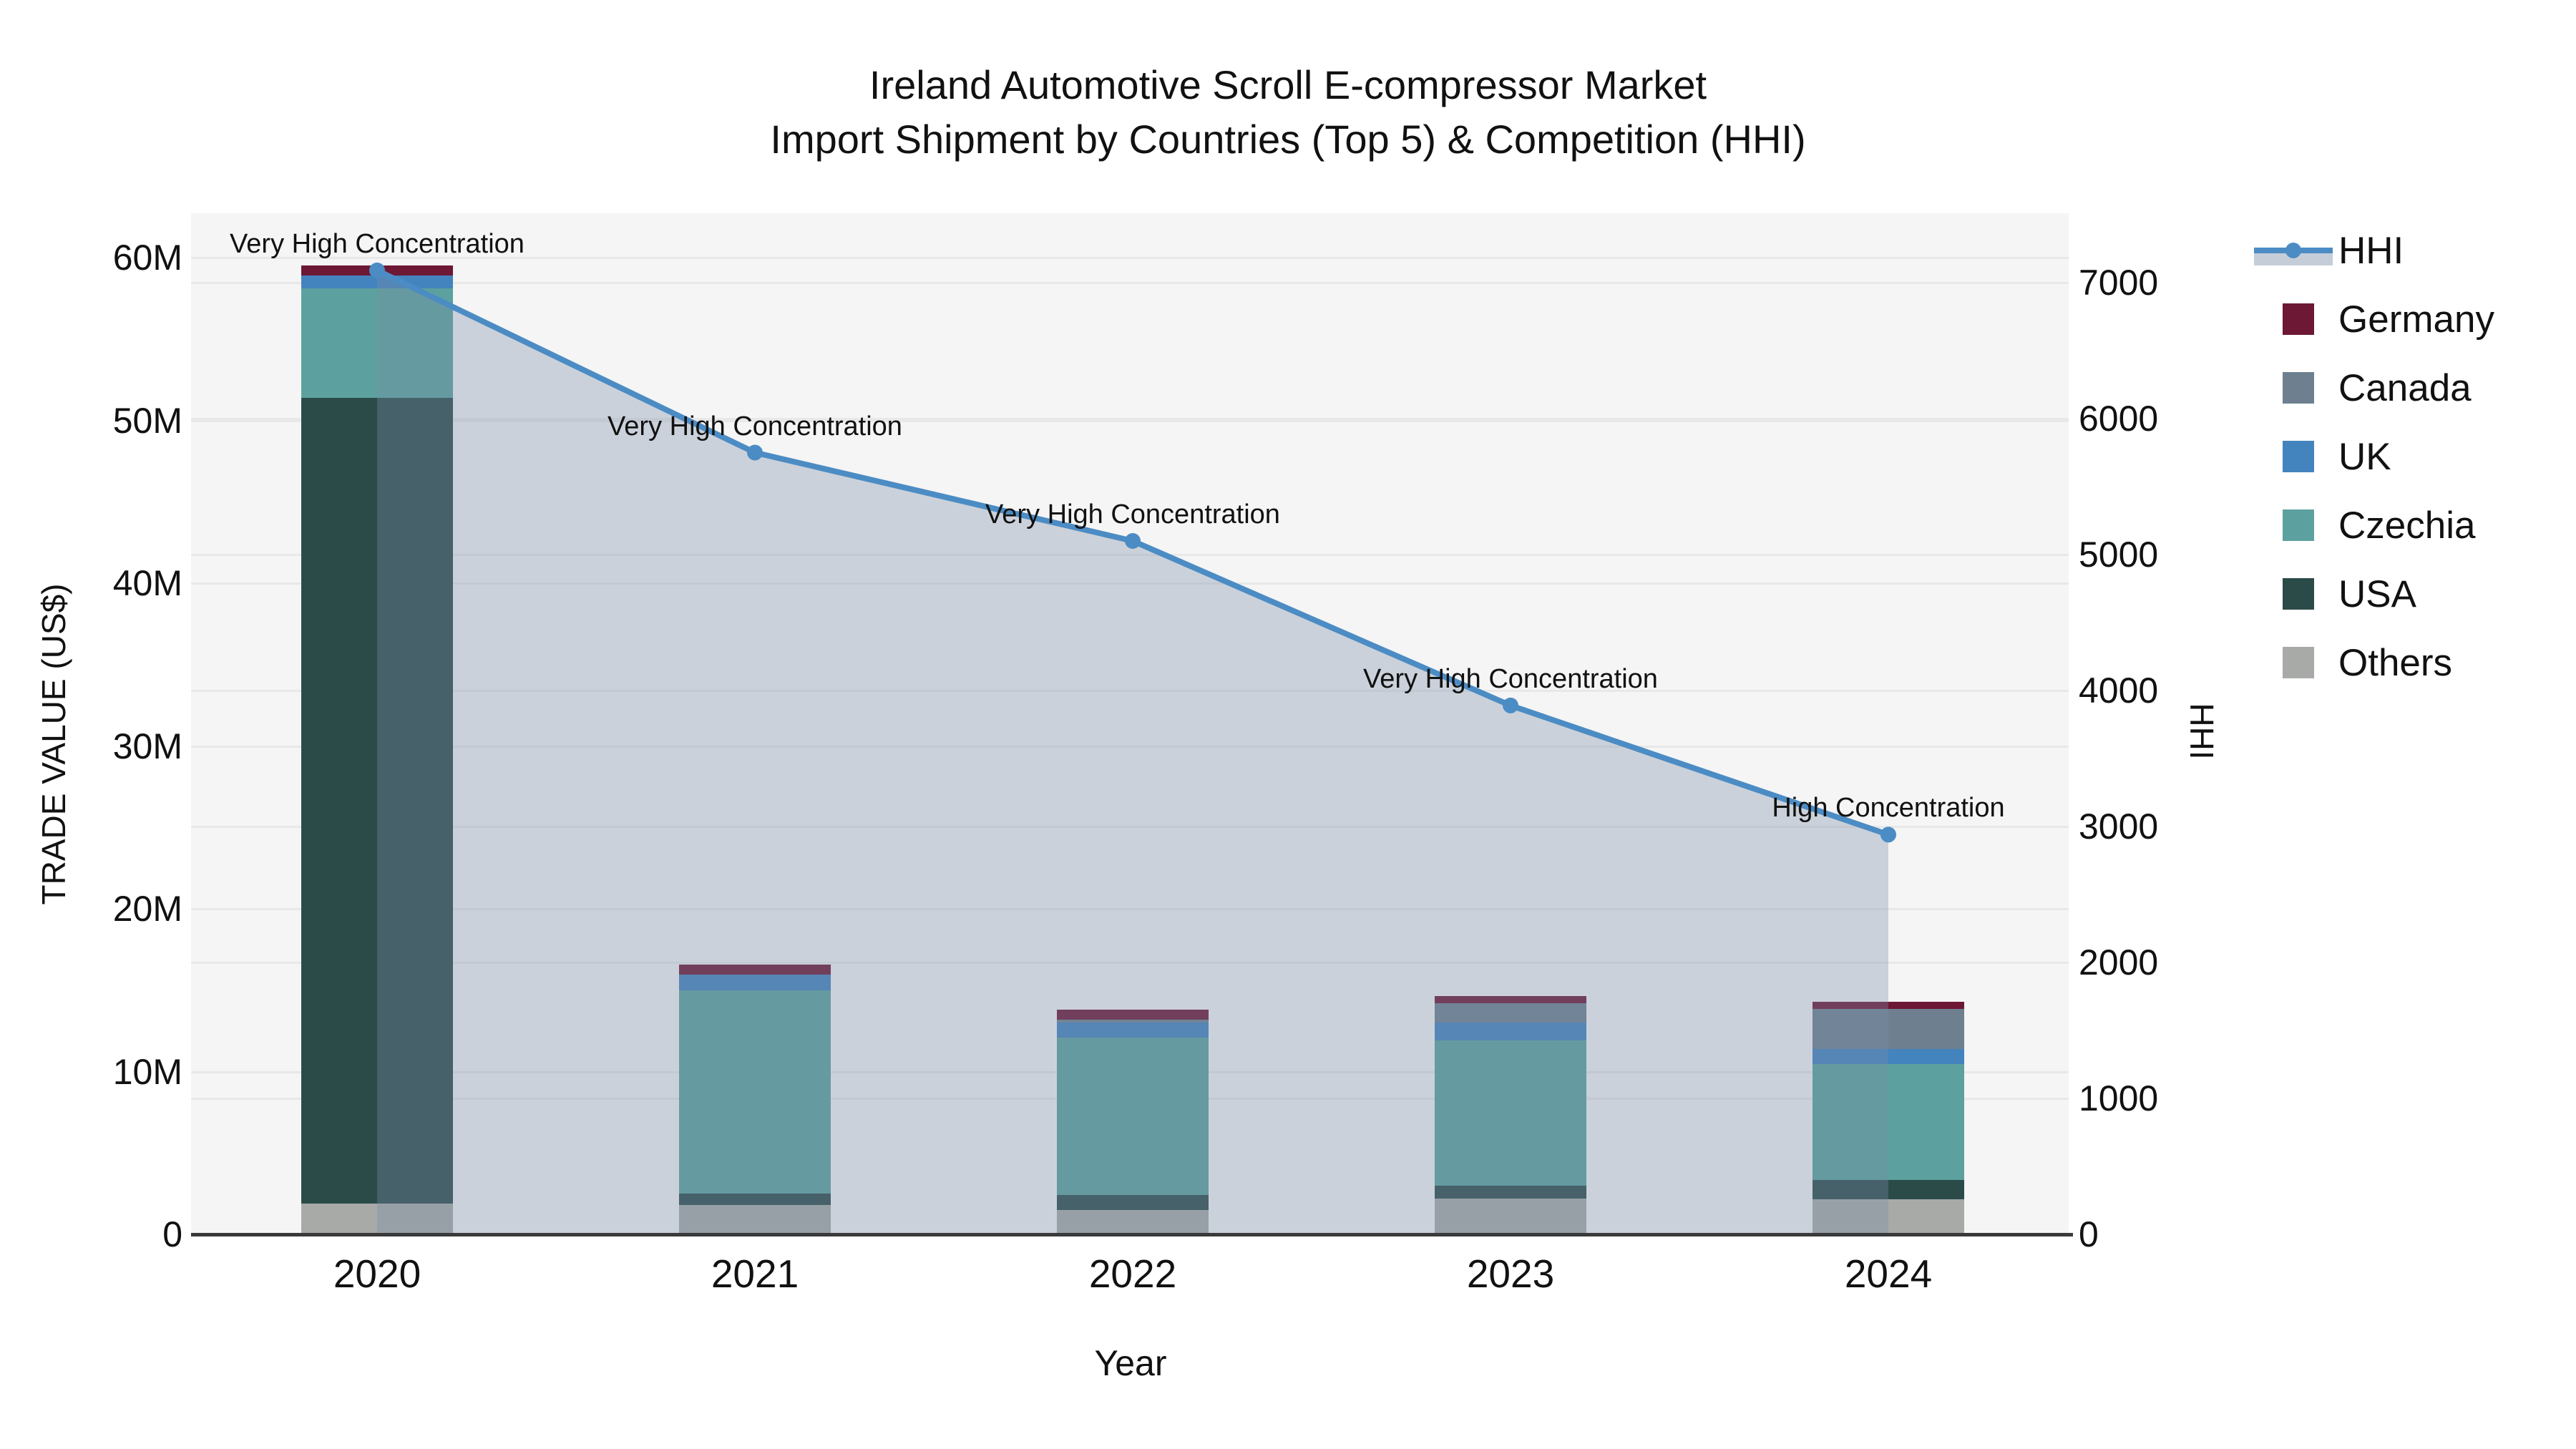 This screenshot has height=1449, width=2576. Describe the element at coordinates (1888, 834) in the screenshot. I see `hhi-marker-2024` at that location.